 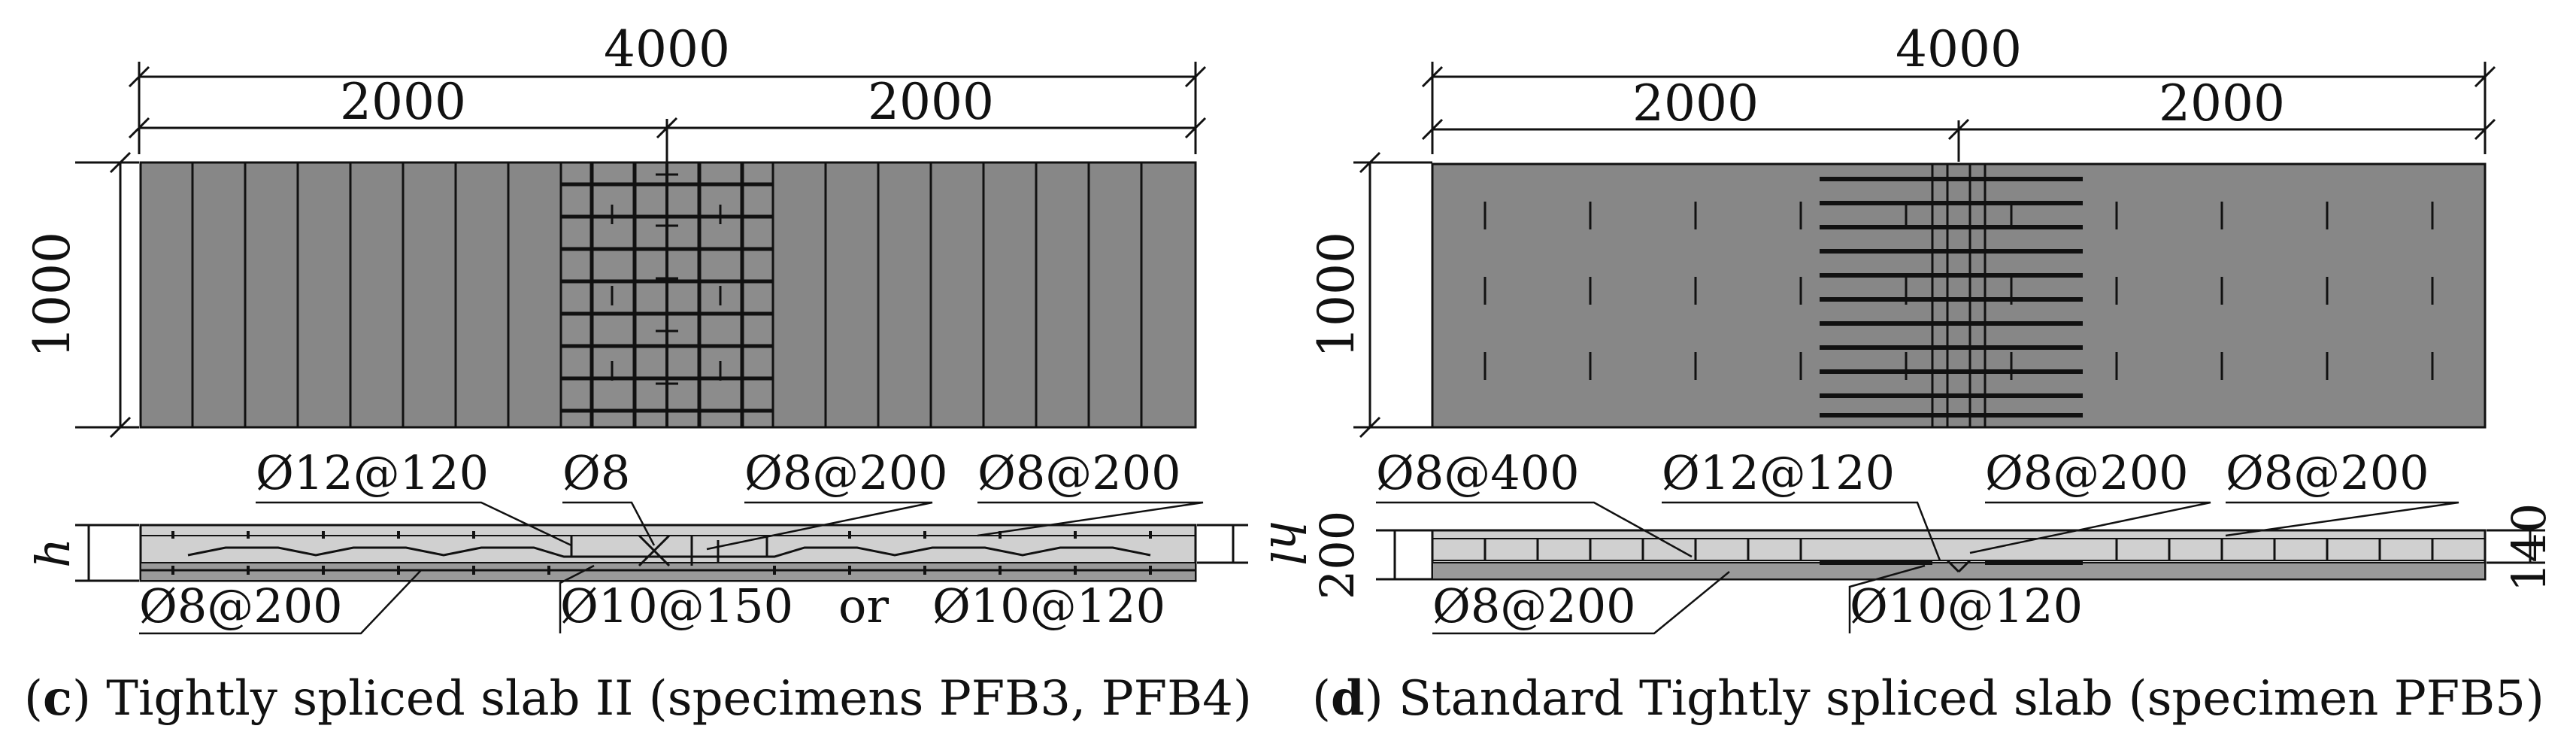 What do you see at coordinates (596, 472) in the screenshot?
I see `label-c-2: Ø8` at bounding box center [596, 472].